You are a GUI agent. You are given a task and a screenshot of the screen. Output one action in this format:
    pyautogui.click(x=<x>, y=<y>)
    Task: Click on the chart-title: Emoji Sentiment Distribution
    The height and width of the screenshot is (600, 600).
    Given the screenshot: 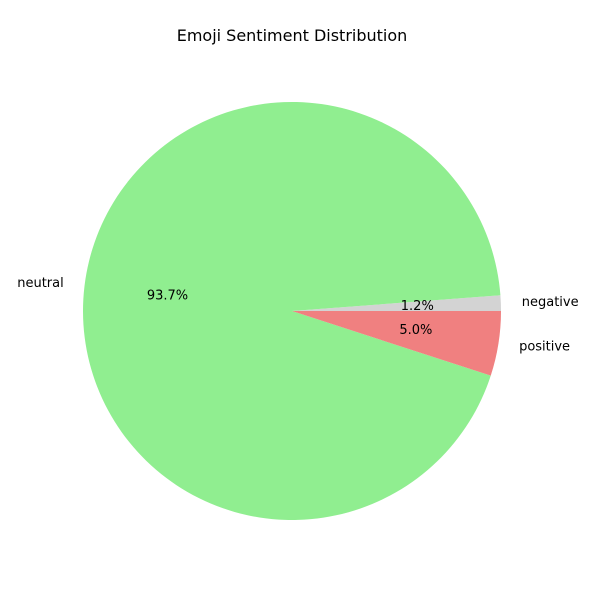 What is the action you would take?
    pyautogui.click(x=292, y=35)
    